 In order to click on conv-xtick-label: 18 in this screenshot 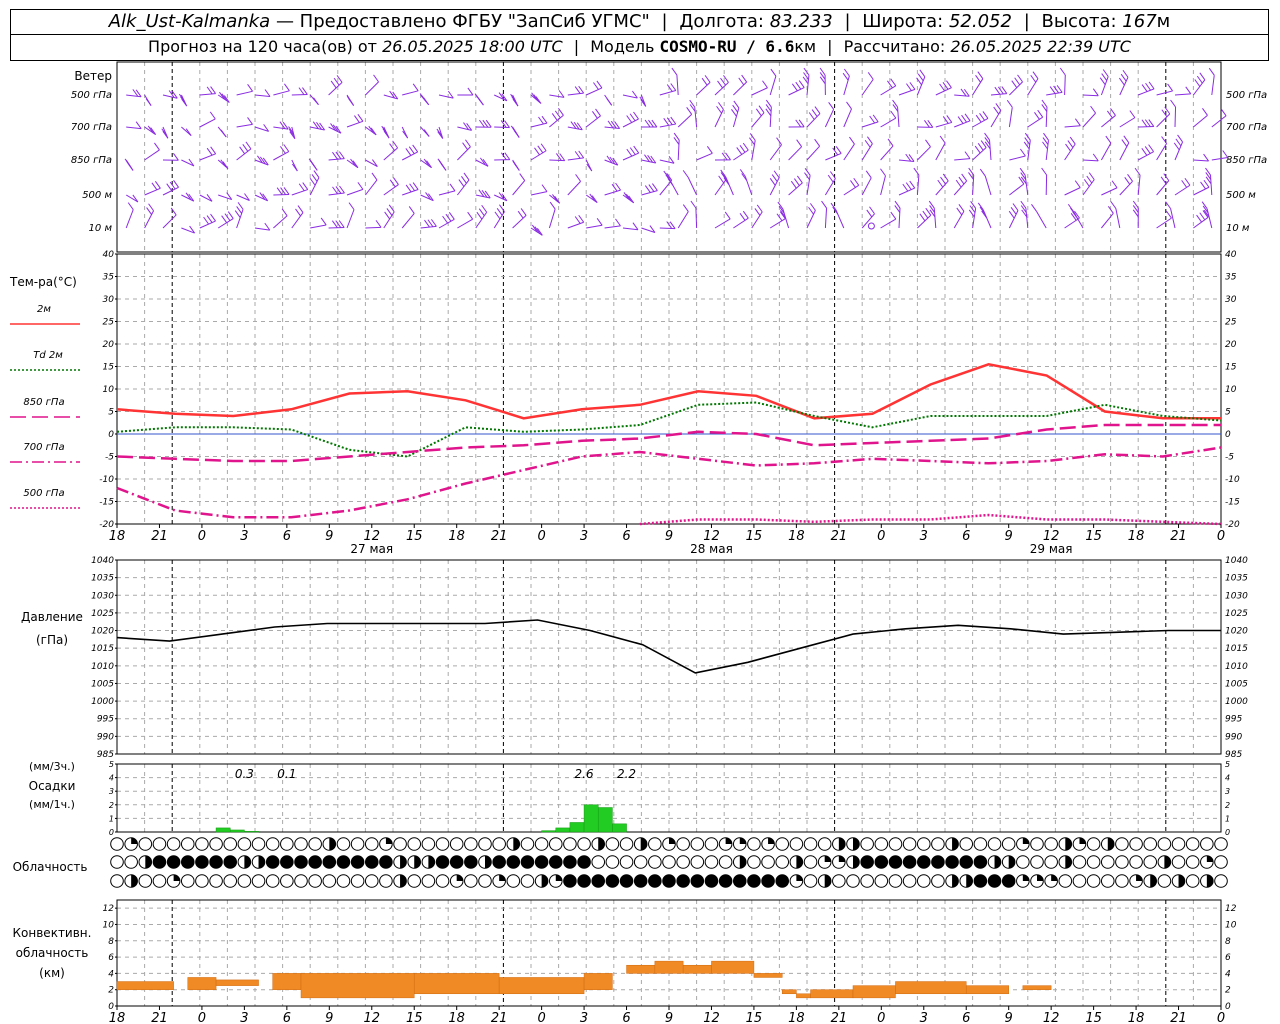, I will do `click(796, 1017)`.